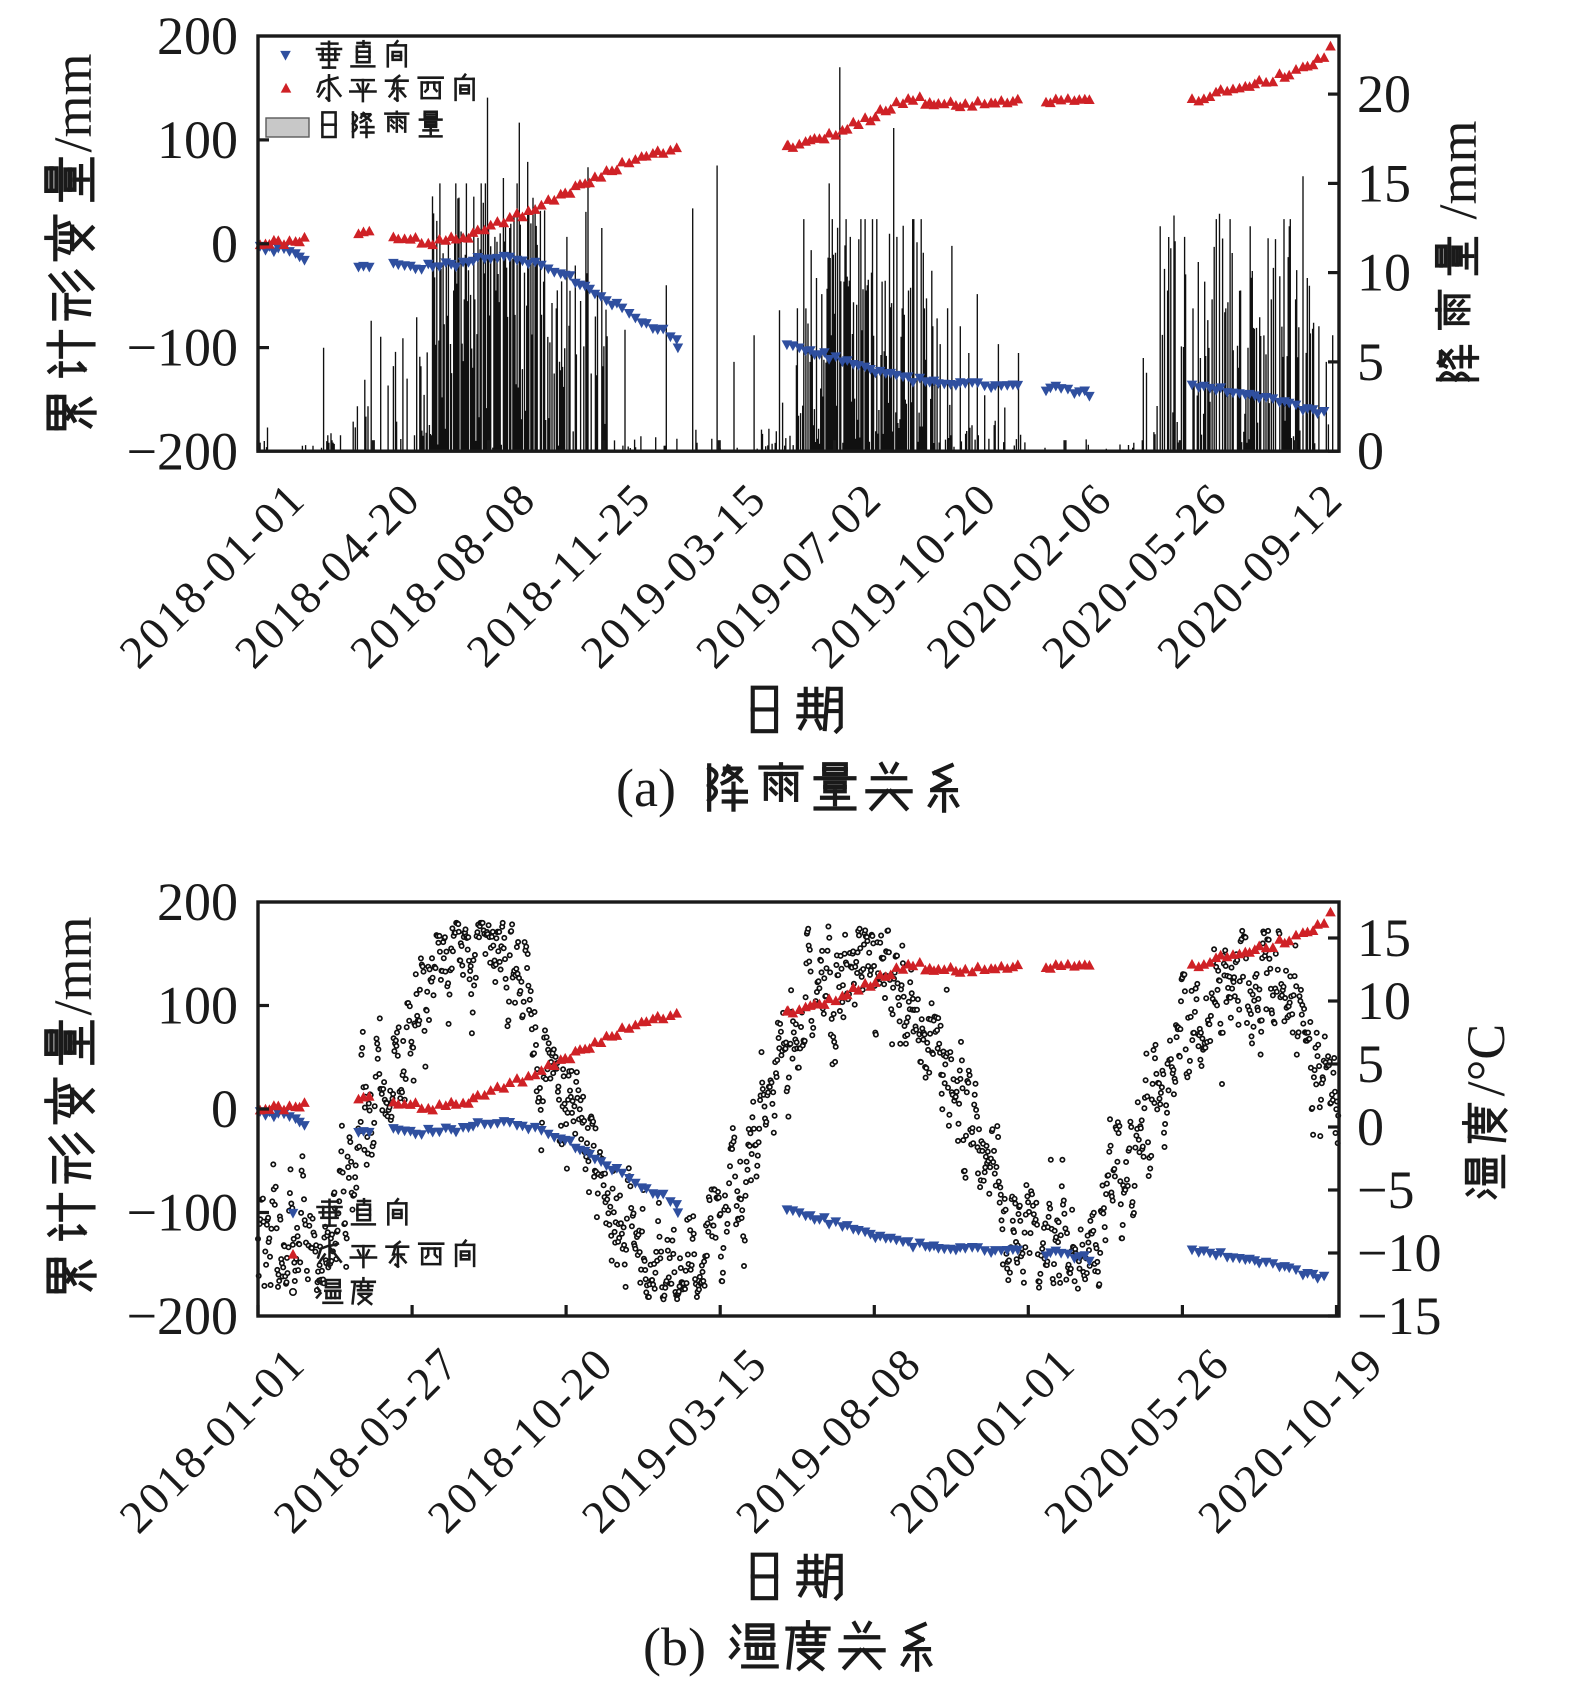 The height and width of the screenshot is (1692, 1575). Describe the element at coordinates (1399, 1316) in the screenshot. I see `svg-text: −15` at that location.